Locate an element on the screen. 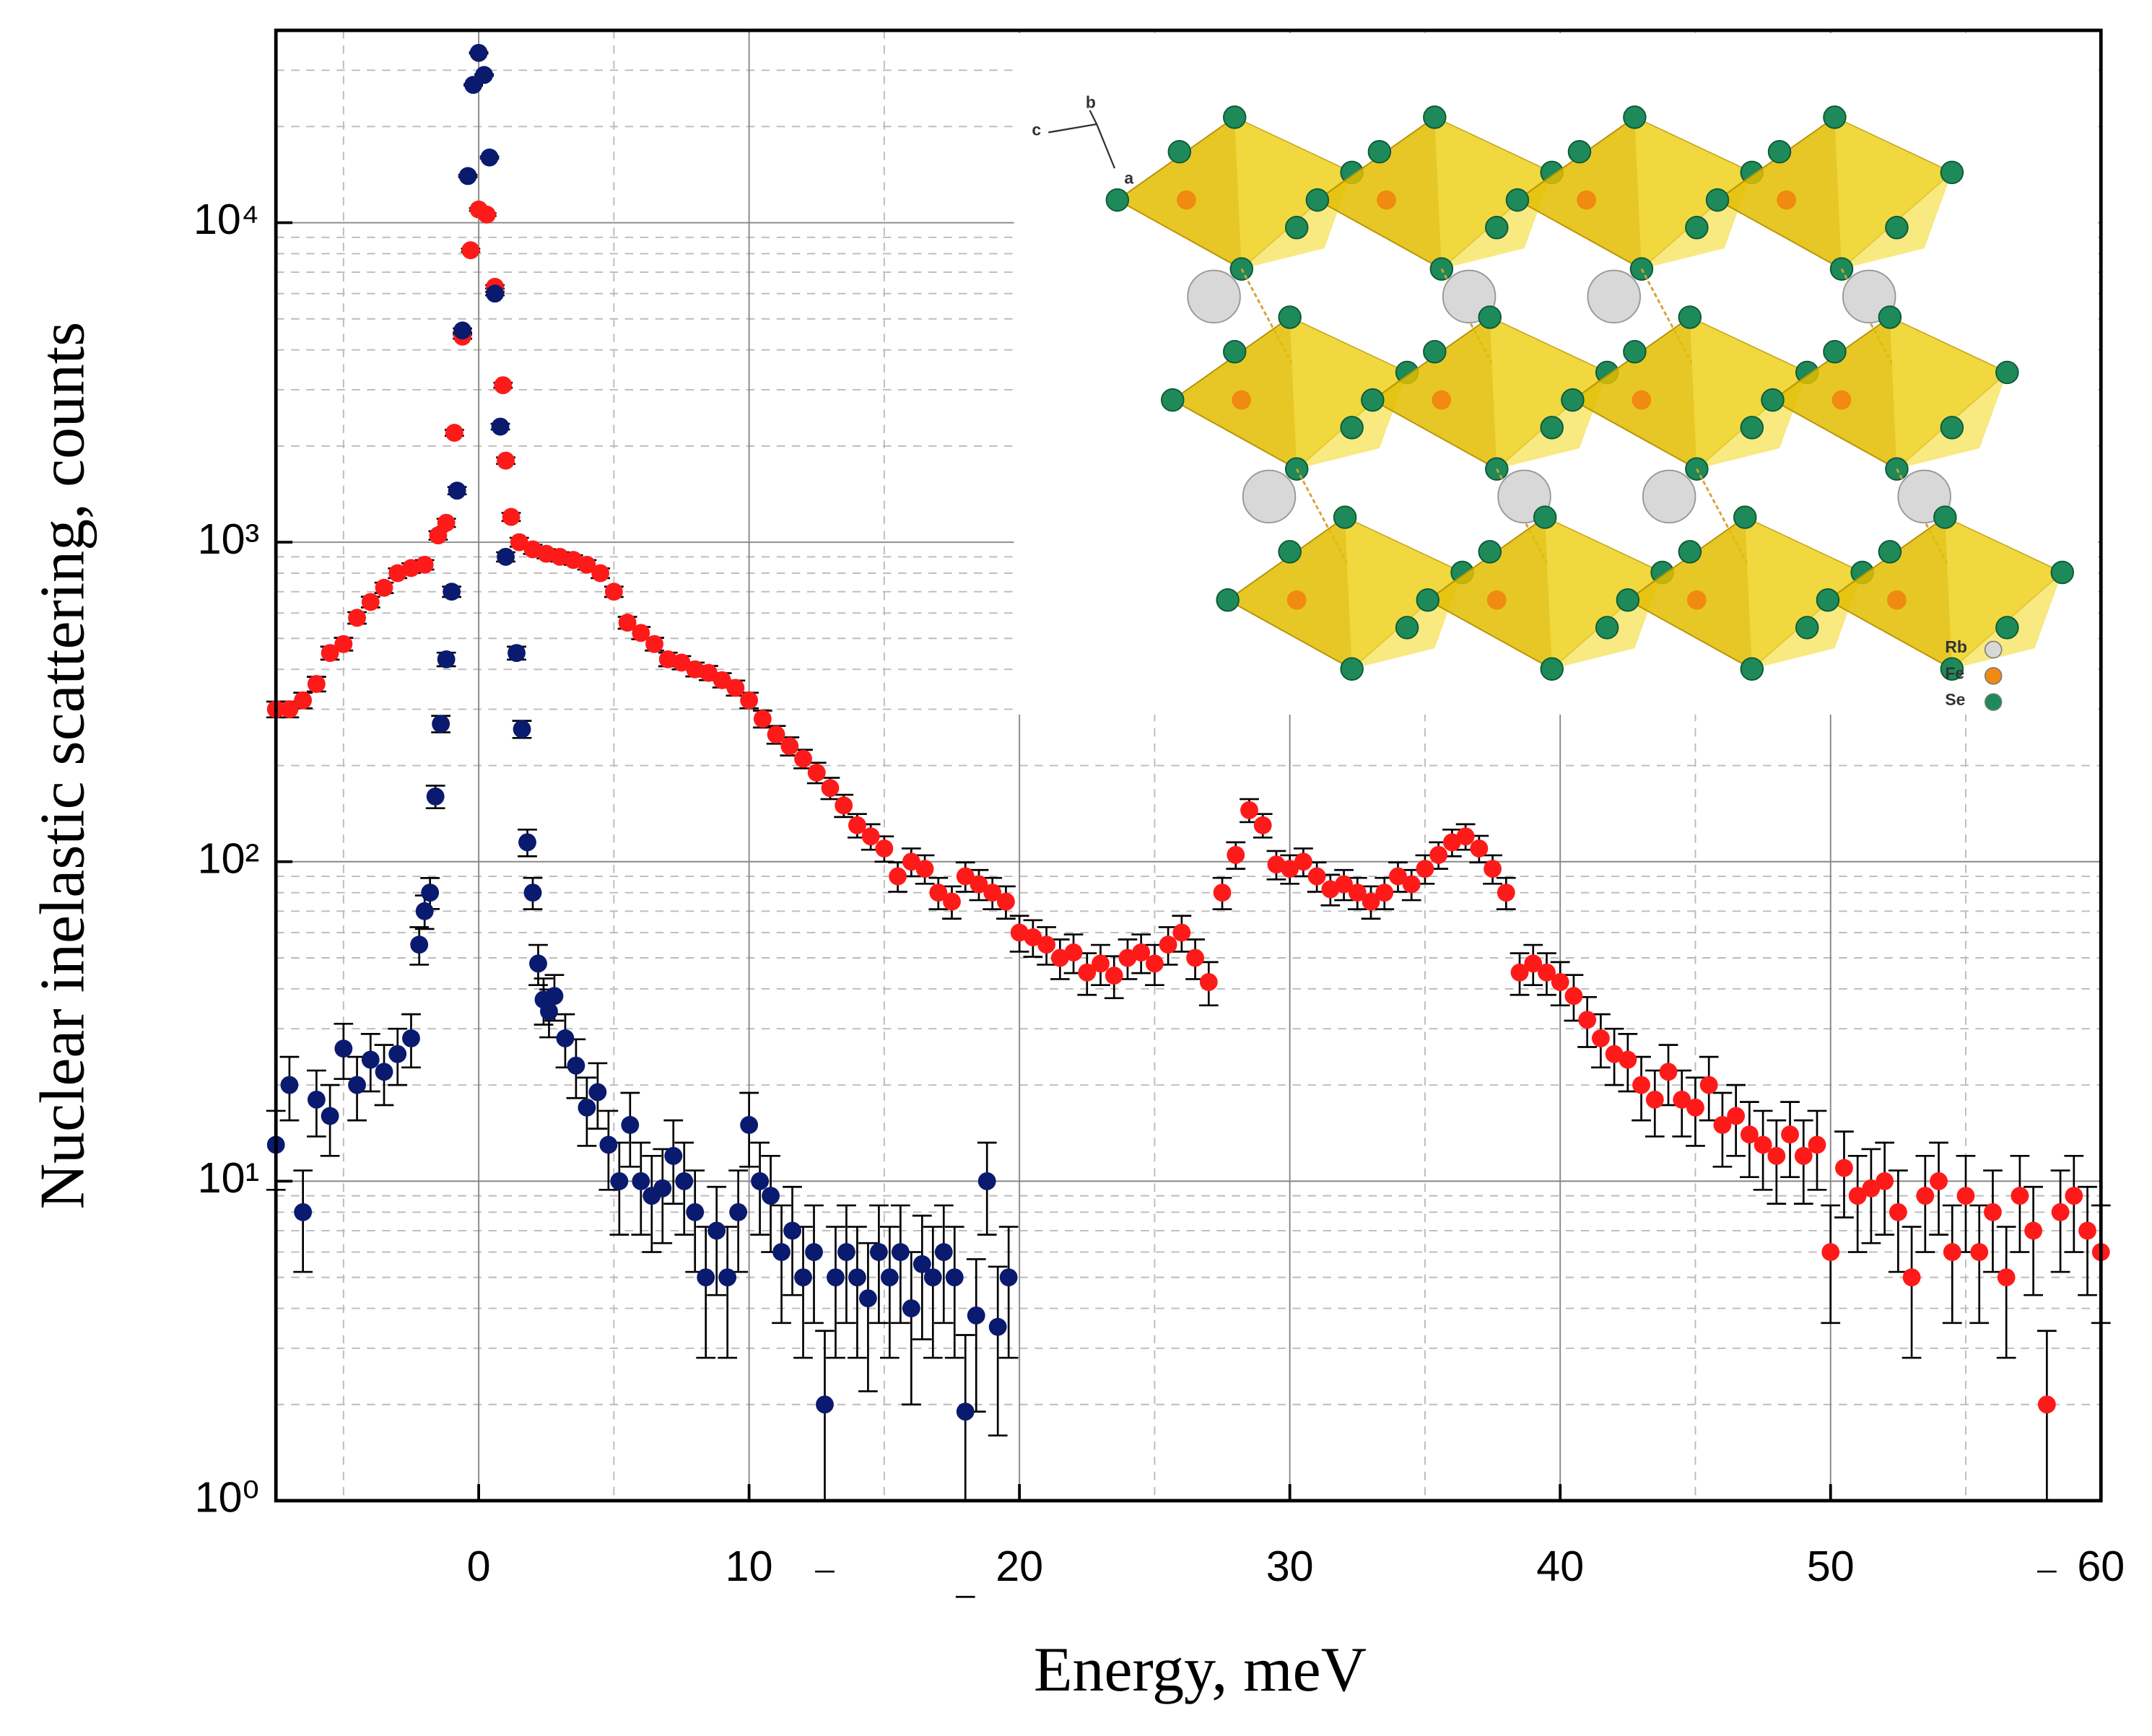 This screenshot has width=2152, height=1736. y-tick-label: 10³ is located at coordinates (229, 539).